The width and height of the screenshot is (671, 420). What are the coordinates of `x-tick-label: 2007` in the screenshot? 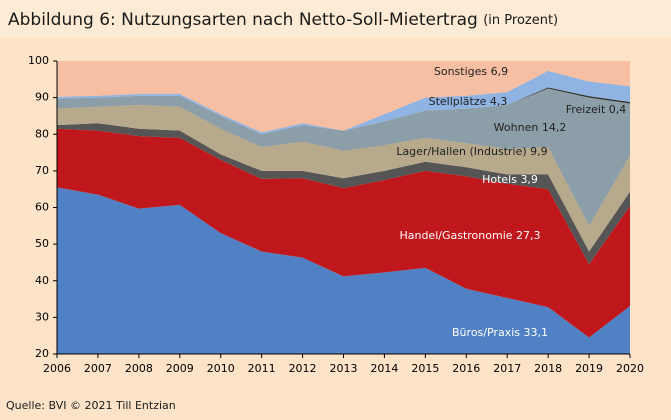 It's located at (98, 368).